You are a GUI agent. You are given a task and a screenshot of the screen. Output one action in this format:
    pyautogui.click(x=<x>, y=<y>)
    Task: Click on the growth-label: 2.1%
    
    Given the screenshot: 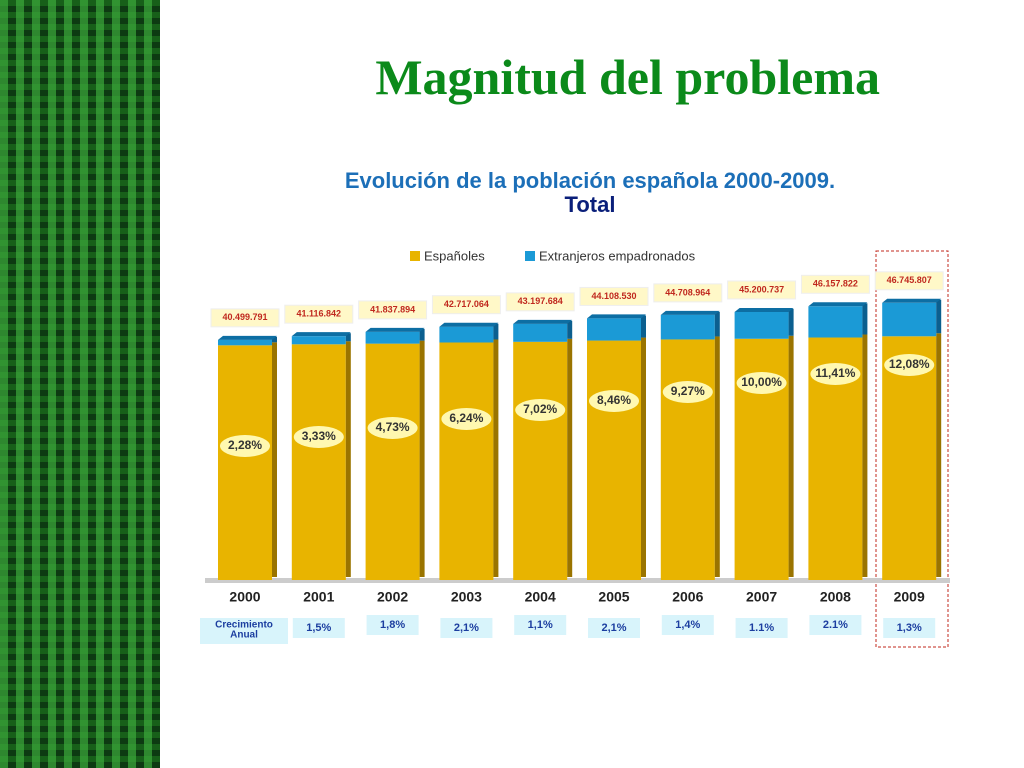 What is the action you would take?
    pyautogui.click(x=835, y=625)
    